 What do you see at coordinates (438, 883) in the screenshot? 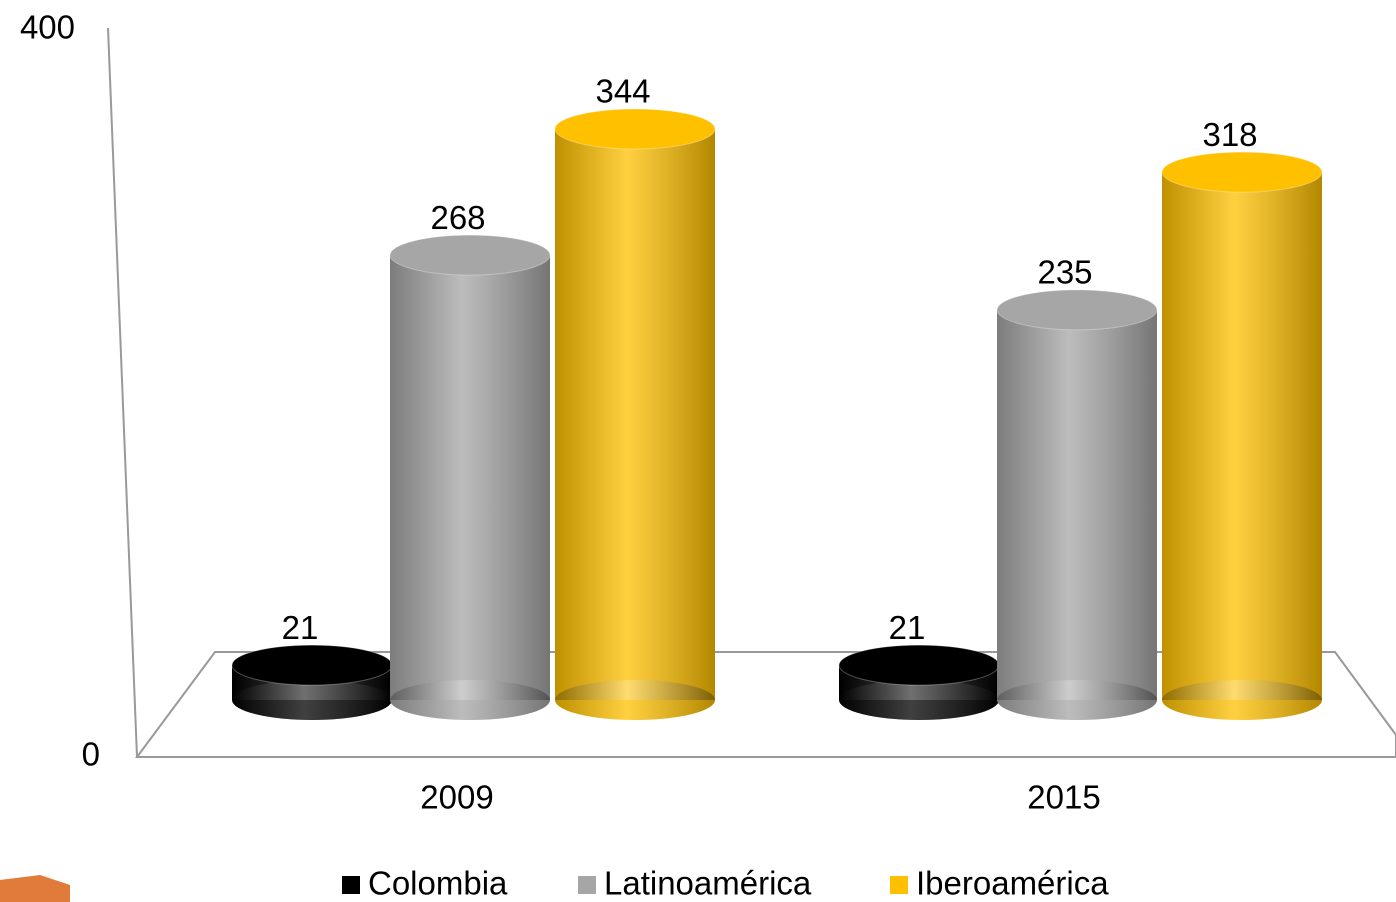
I see `legend-label: Colombia` at bounding box center [438, 883].